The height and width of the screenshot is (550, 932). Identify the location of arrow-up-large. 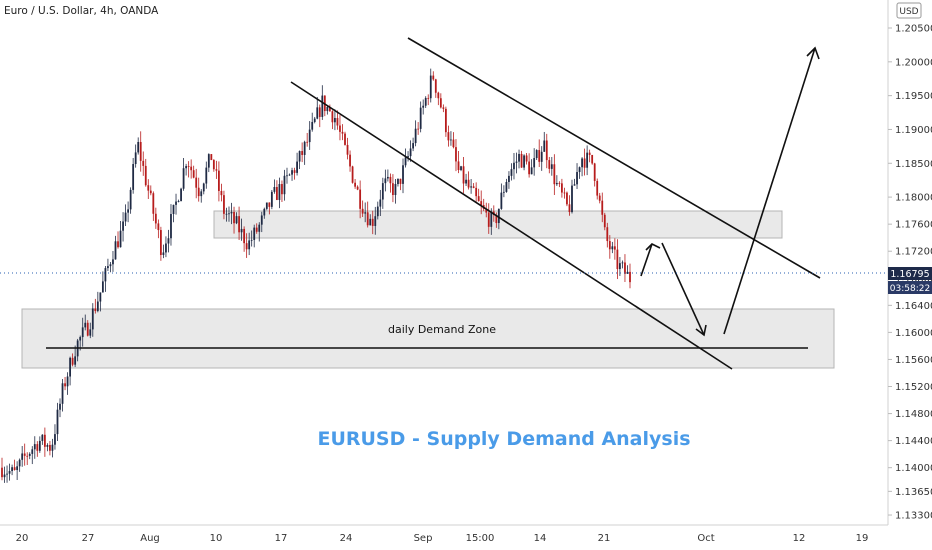
(769, 191).